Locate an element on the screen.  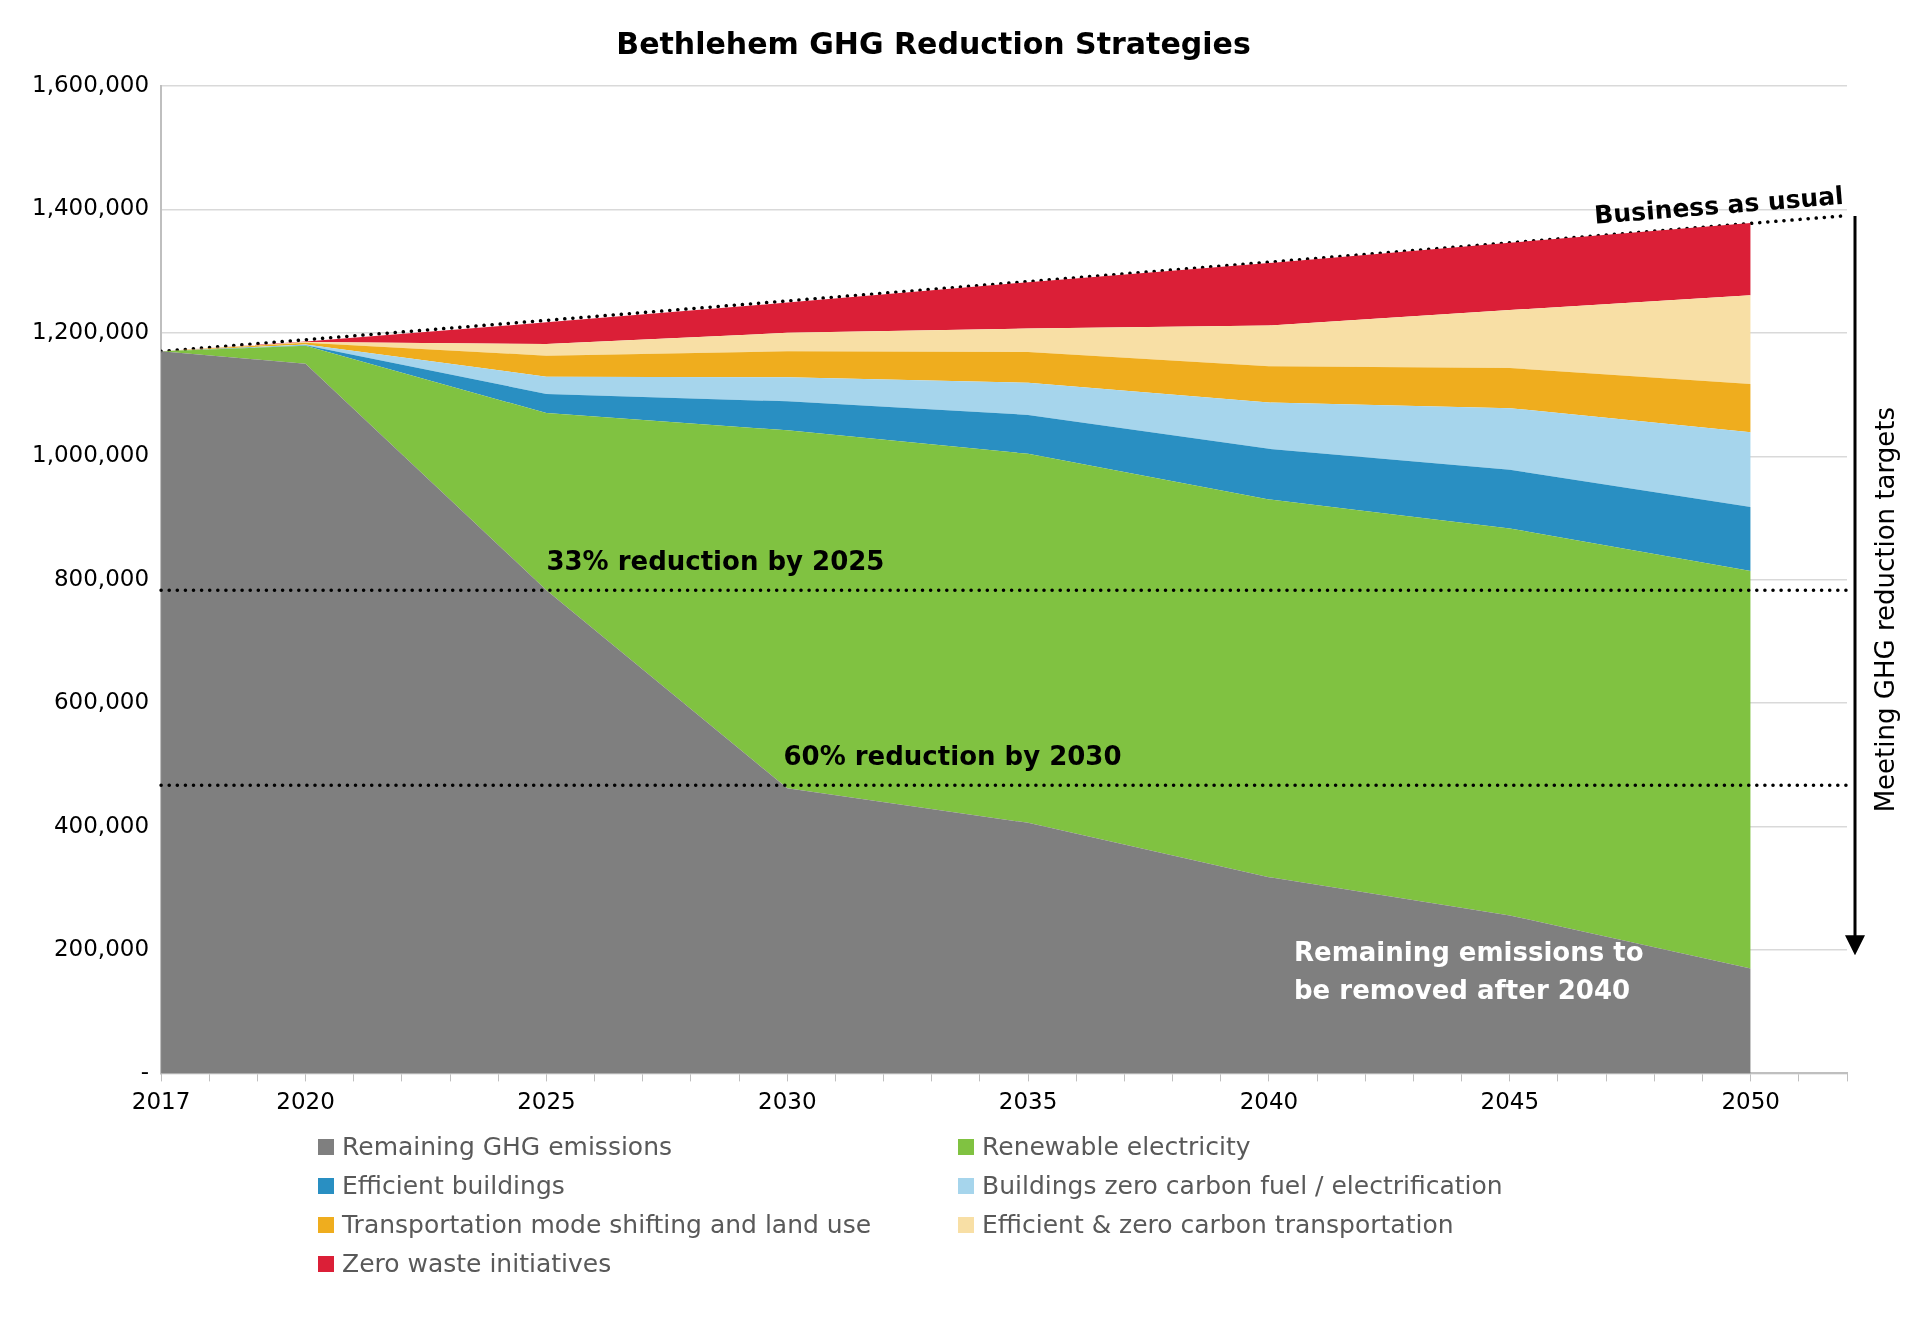
x-tick-label: 2045 is located at coordinates (1510, 1101).